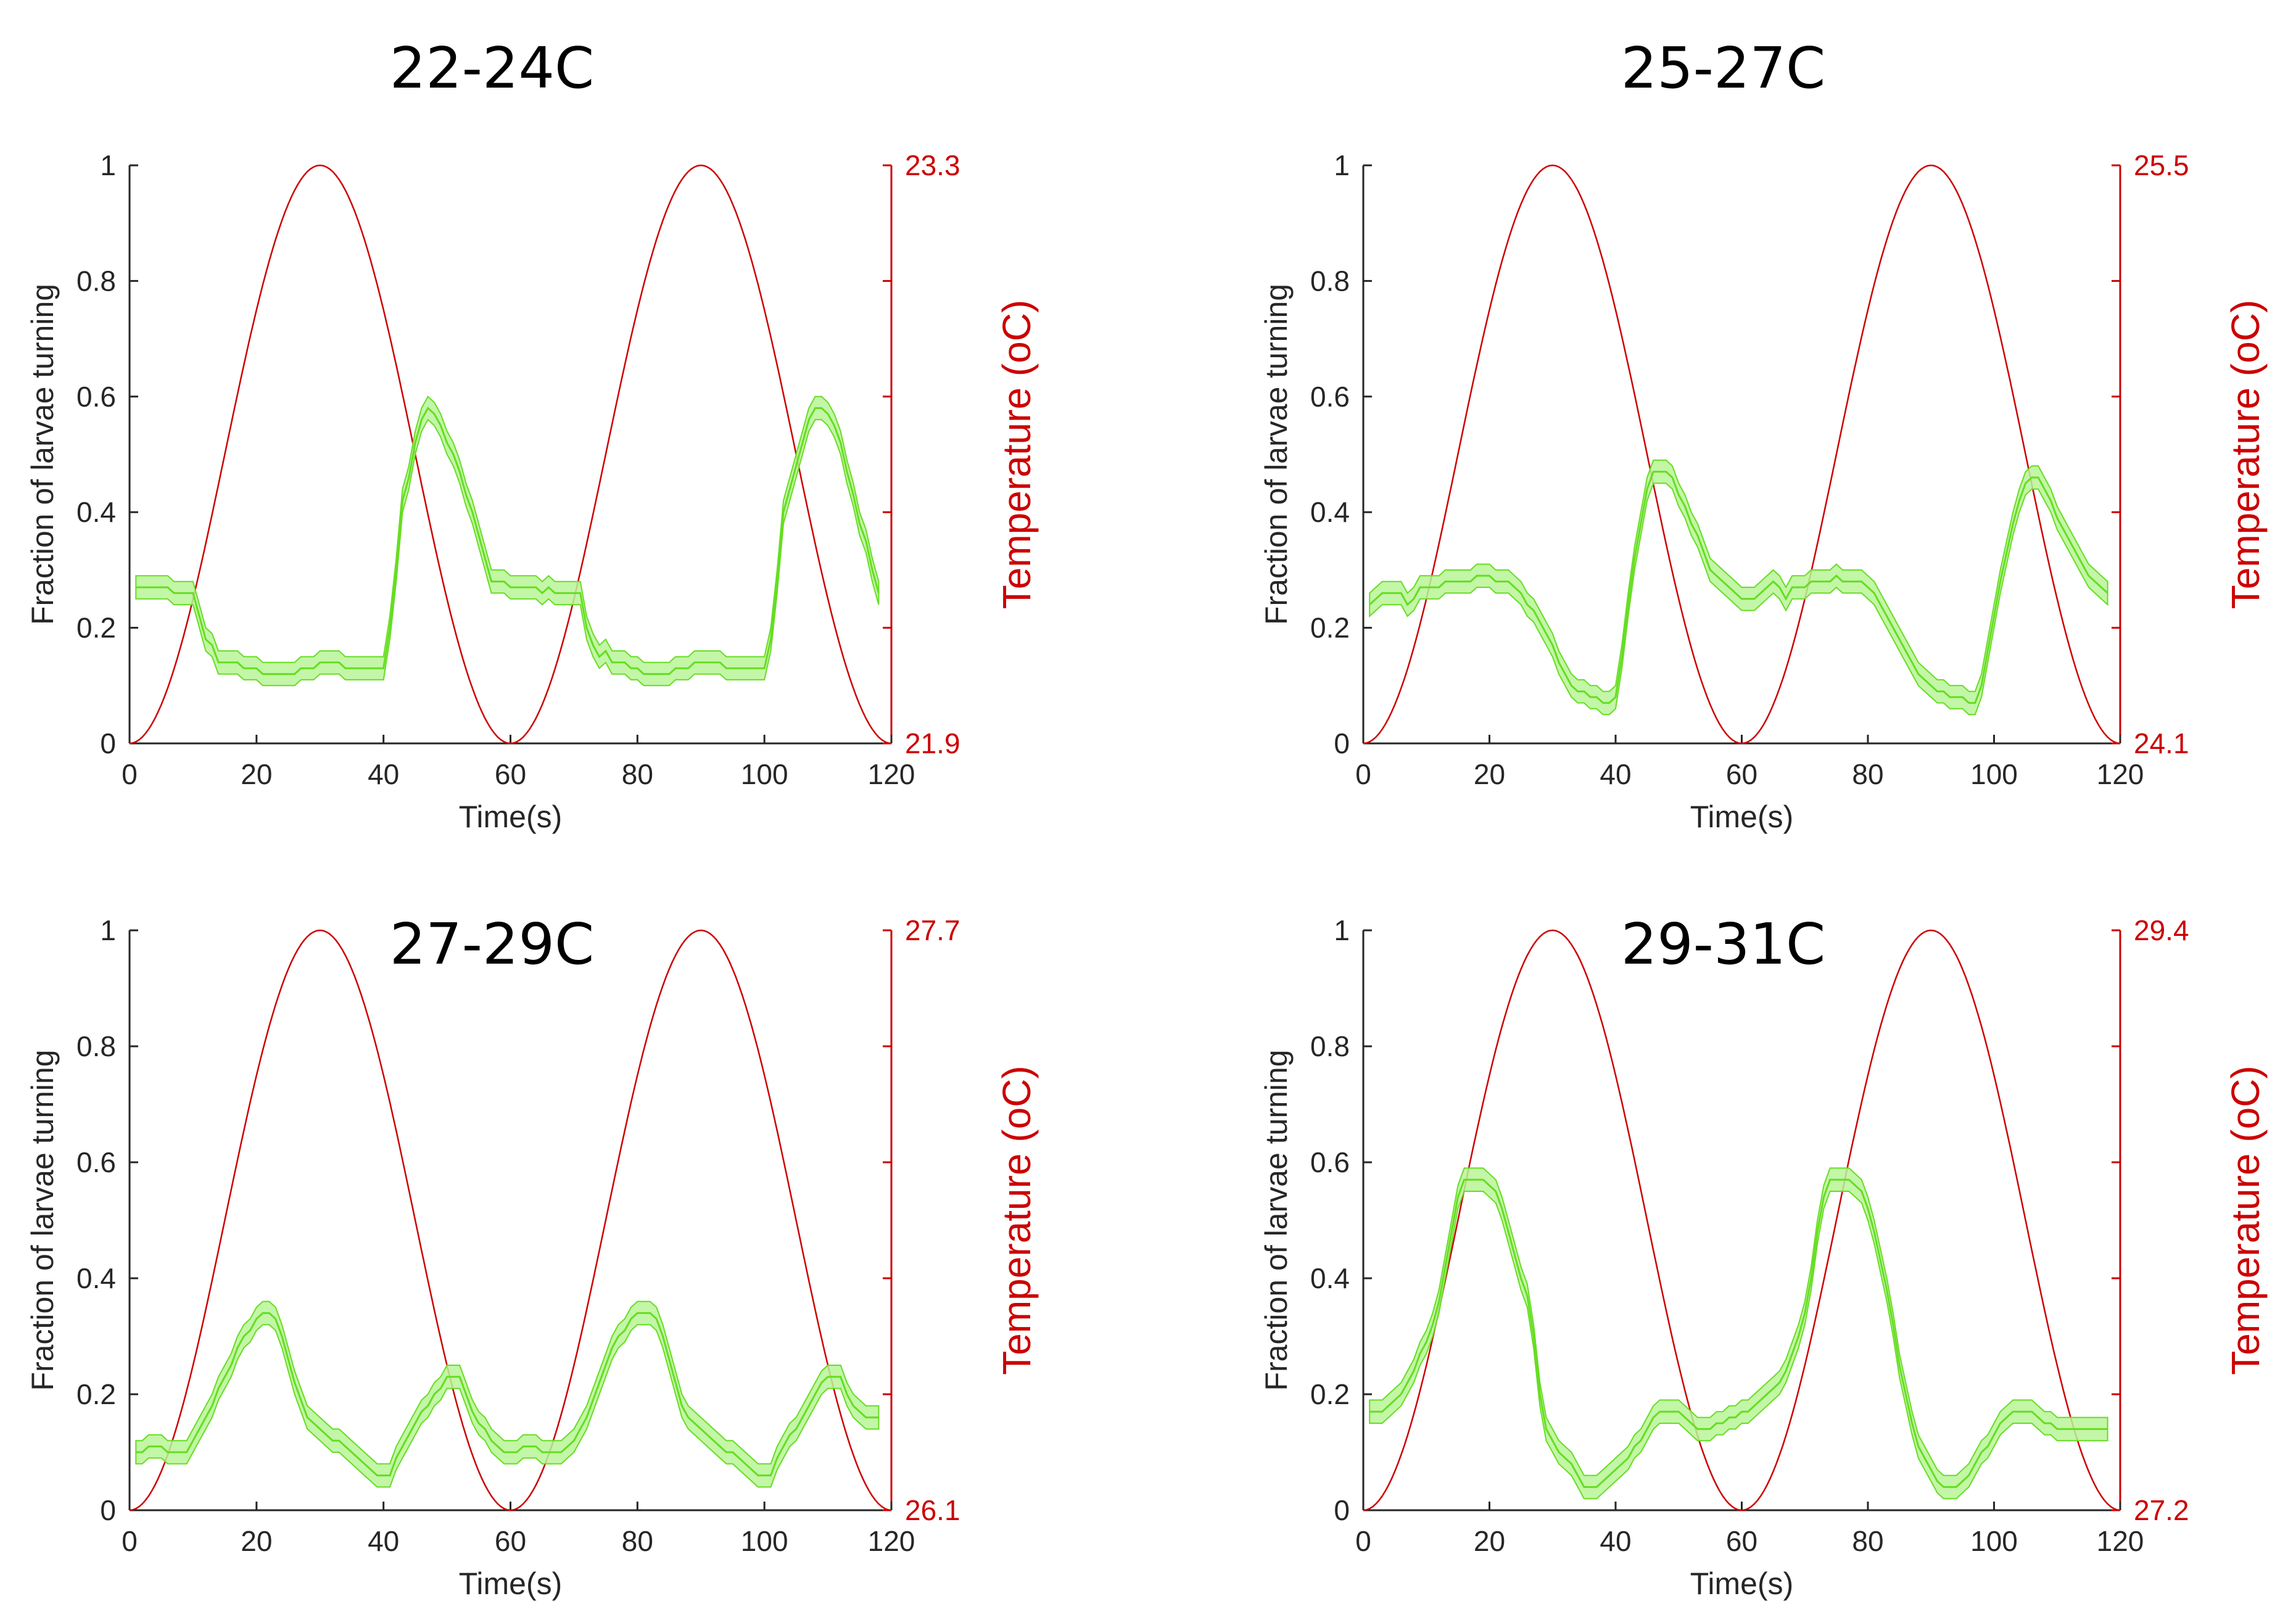 The image size is (2296, 1604). Describe the element at coordinates (1723, 944) in the screenshot. I see `chart-title: 29-31C` at that location.